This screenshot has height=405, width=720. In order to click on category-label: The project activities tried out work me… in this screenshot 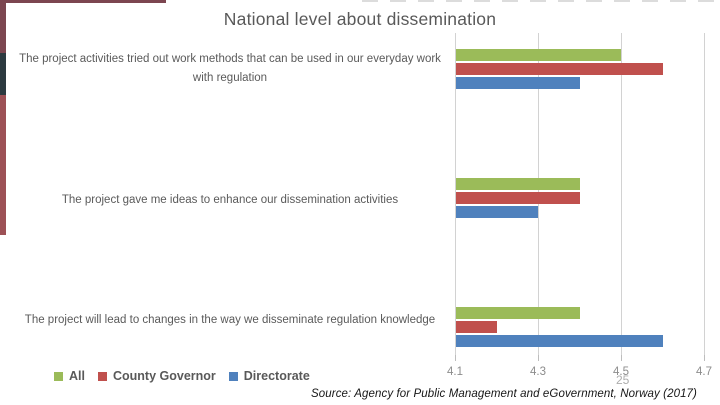, I will do `click(230, 68)`.